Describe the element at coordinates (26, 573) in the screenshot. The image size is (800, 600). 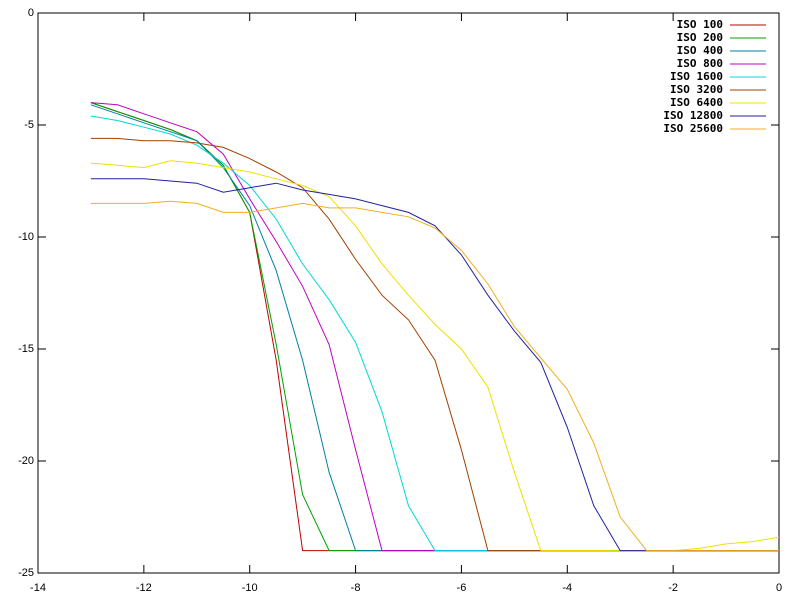
I see `y-tick-label: -25` at that location.